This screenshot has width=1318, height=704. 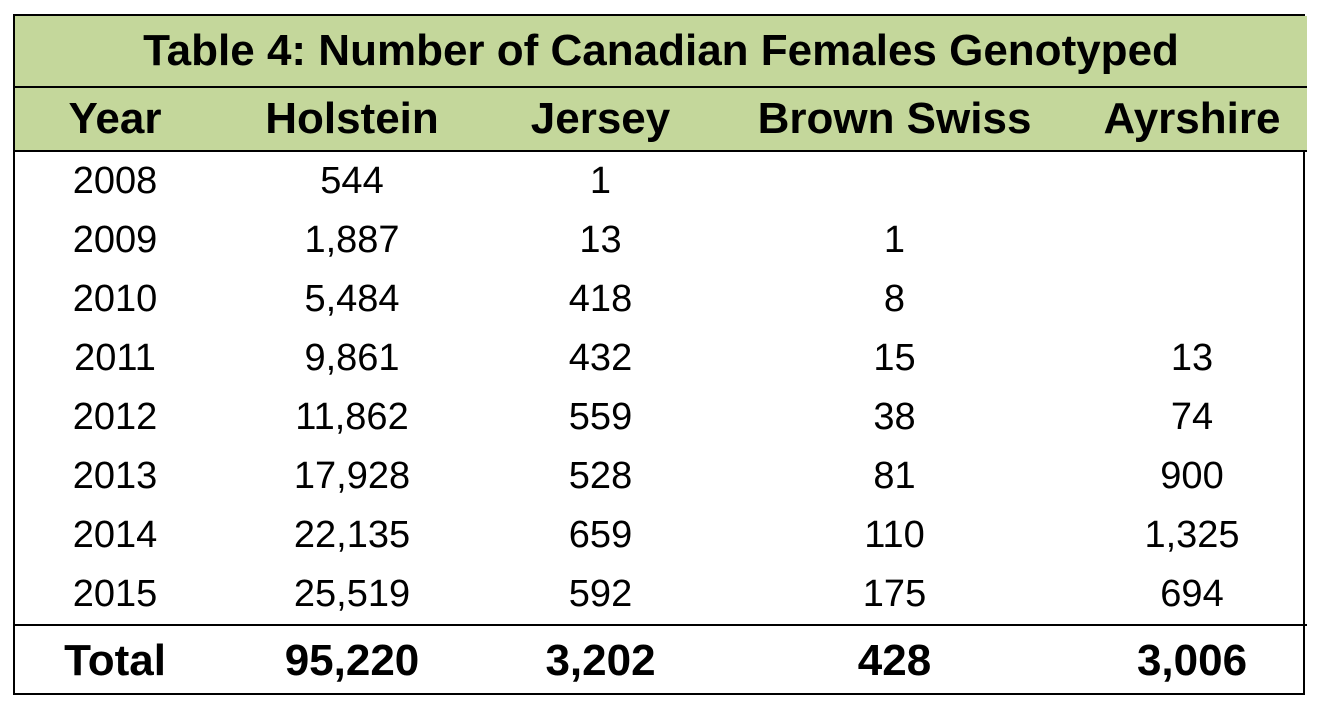 I want to click on cell-ayrshire: 13, so click(x=1192, y=358).